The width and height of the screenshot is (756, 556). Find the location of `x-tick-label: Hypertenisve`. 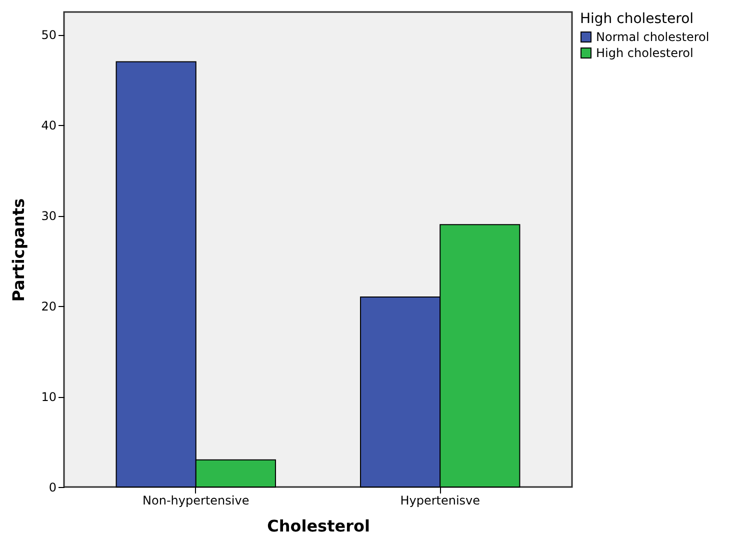

x-tick-label: Hypertenisve is located at coordinates (440, 501).